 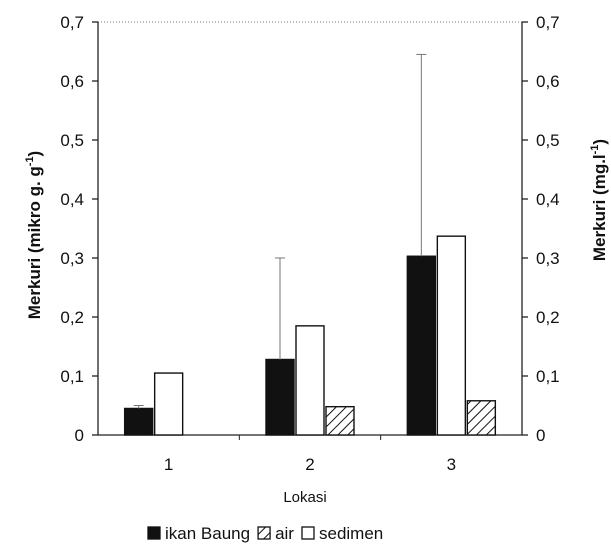 What do you see at coordinates (72, 376) in the screenshot?
I see `y-tick-label-left: 0,1` at bounding box center [72, 376].